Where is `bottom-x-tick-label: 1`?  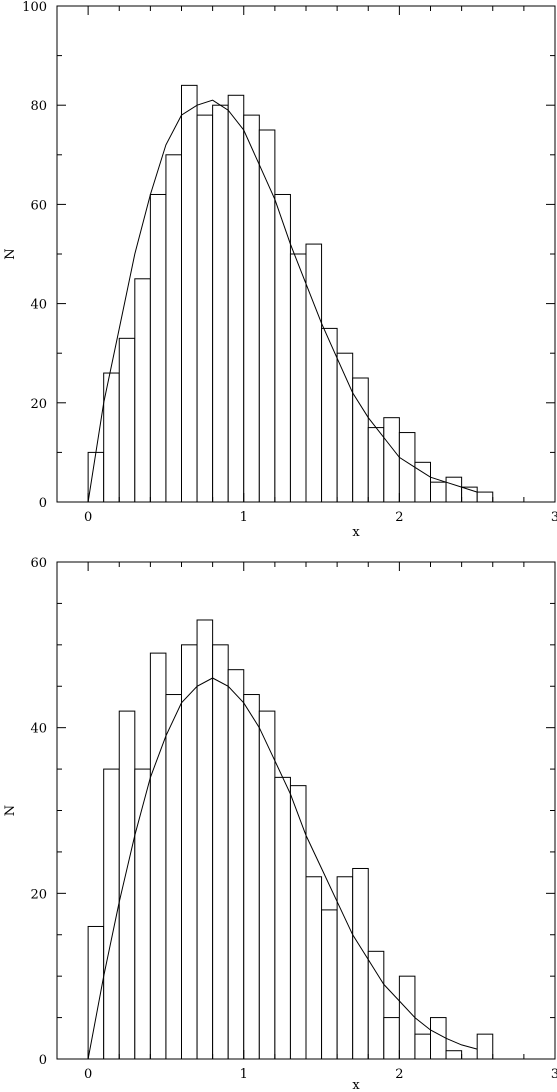 bottom-x-tick-label: 1 is located at coordinates (244, 1074).